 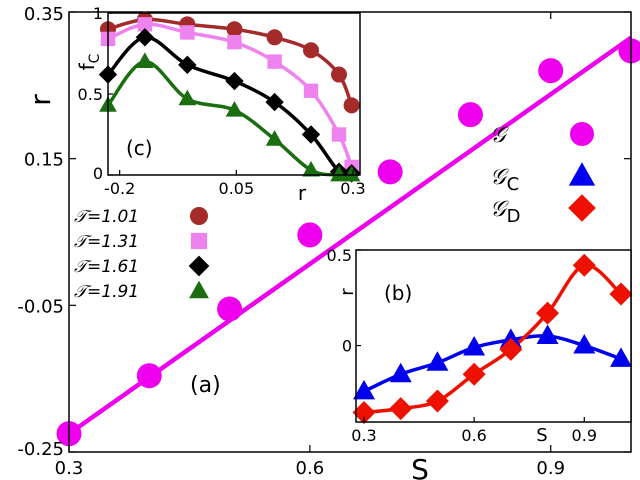 I want to click on inset-c-xlabel: r, so click(x=302, y=193).